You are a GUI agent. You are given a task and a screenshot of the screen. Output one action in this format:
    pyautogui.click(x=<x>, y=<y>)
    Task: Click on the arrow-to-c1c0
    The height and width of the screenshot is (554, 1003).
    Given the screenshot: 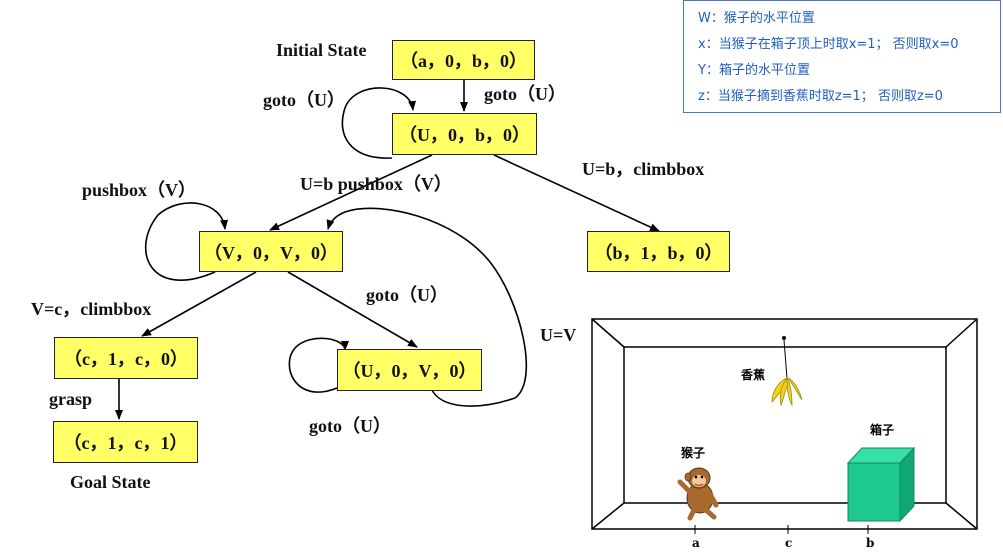 What is the action you would take?
    pyautogui.click(x=199, y=304)
    